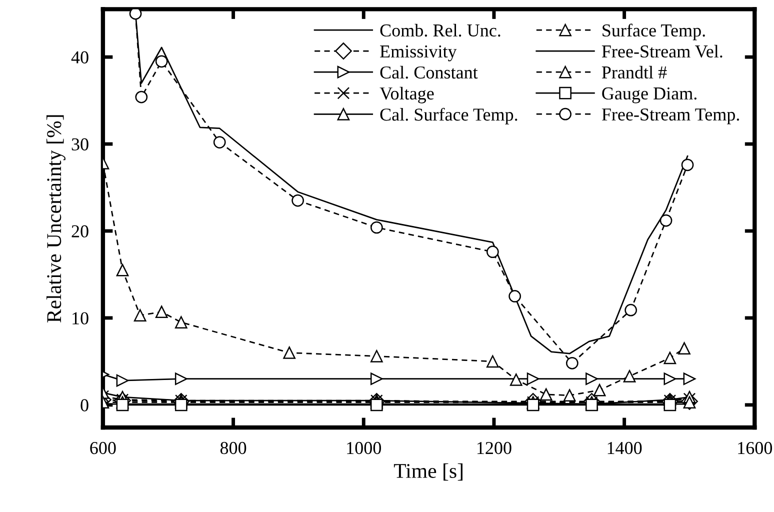  Describe the element at coordinates (449, 116) in the screenshot. I see `legend-label: Cal. Surface Temp.` at that location.